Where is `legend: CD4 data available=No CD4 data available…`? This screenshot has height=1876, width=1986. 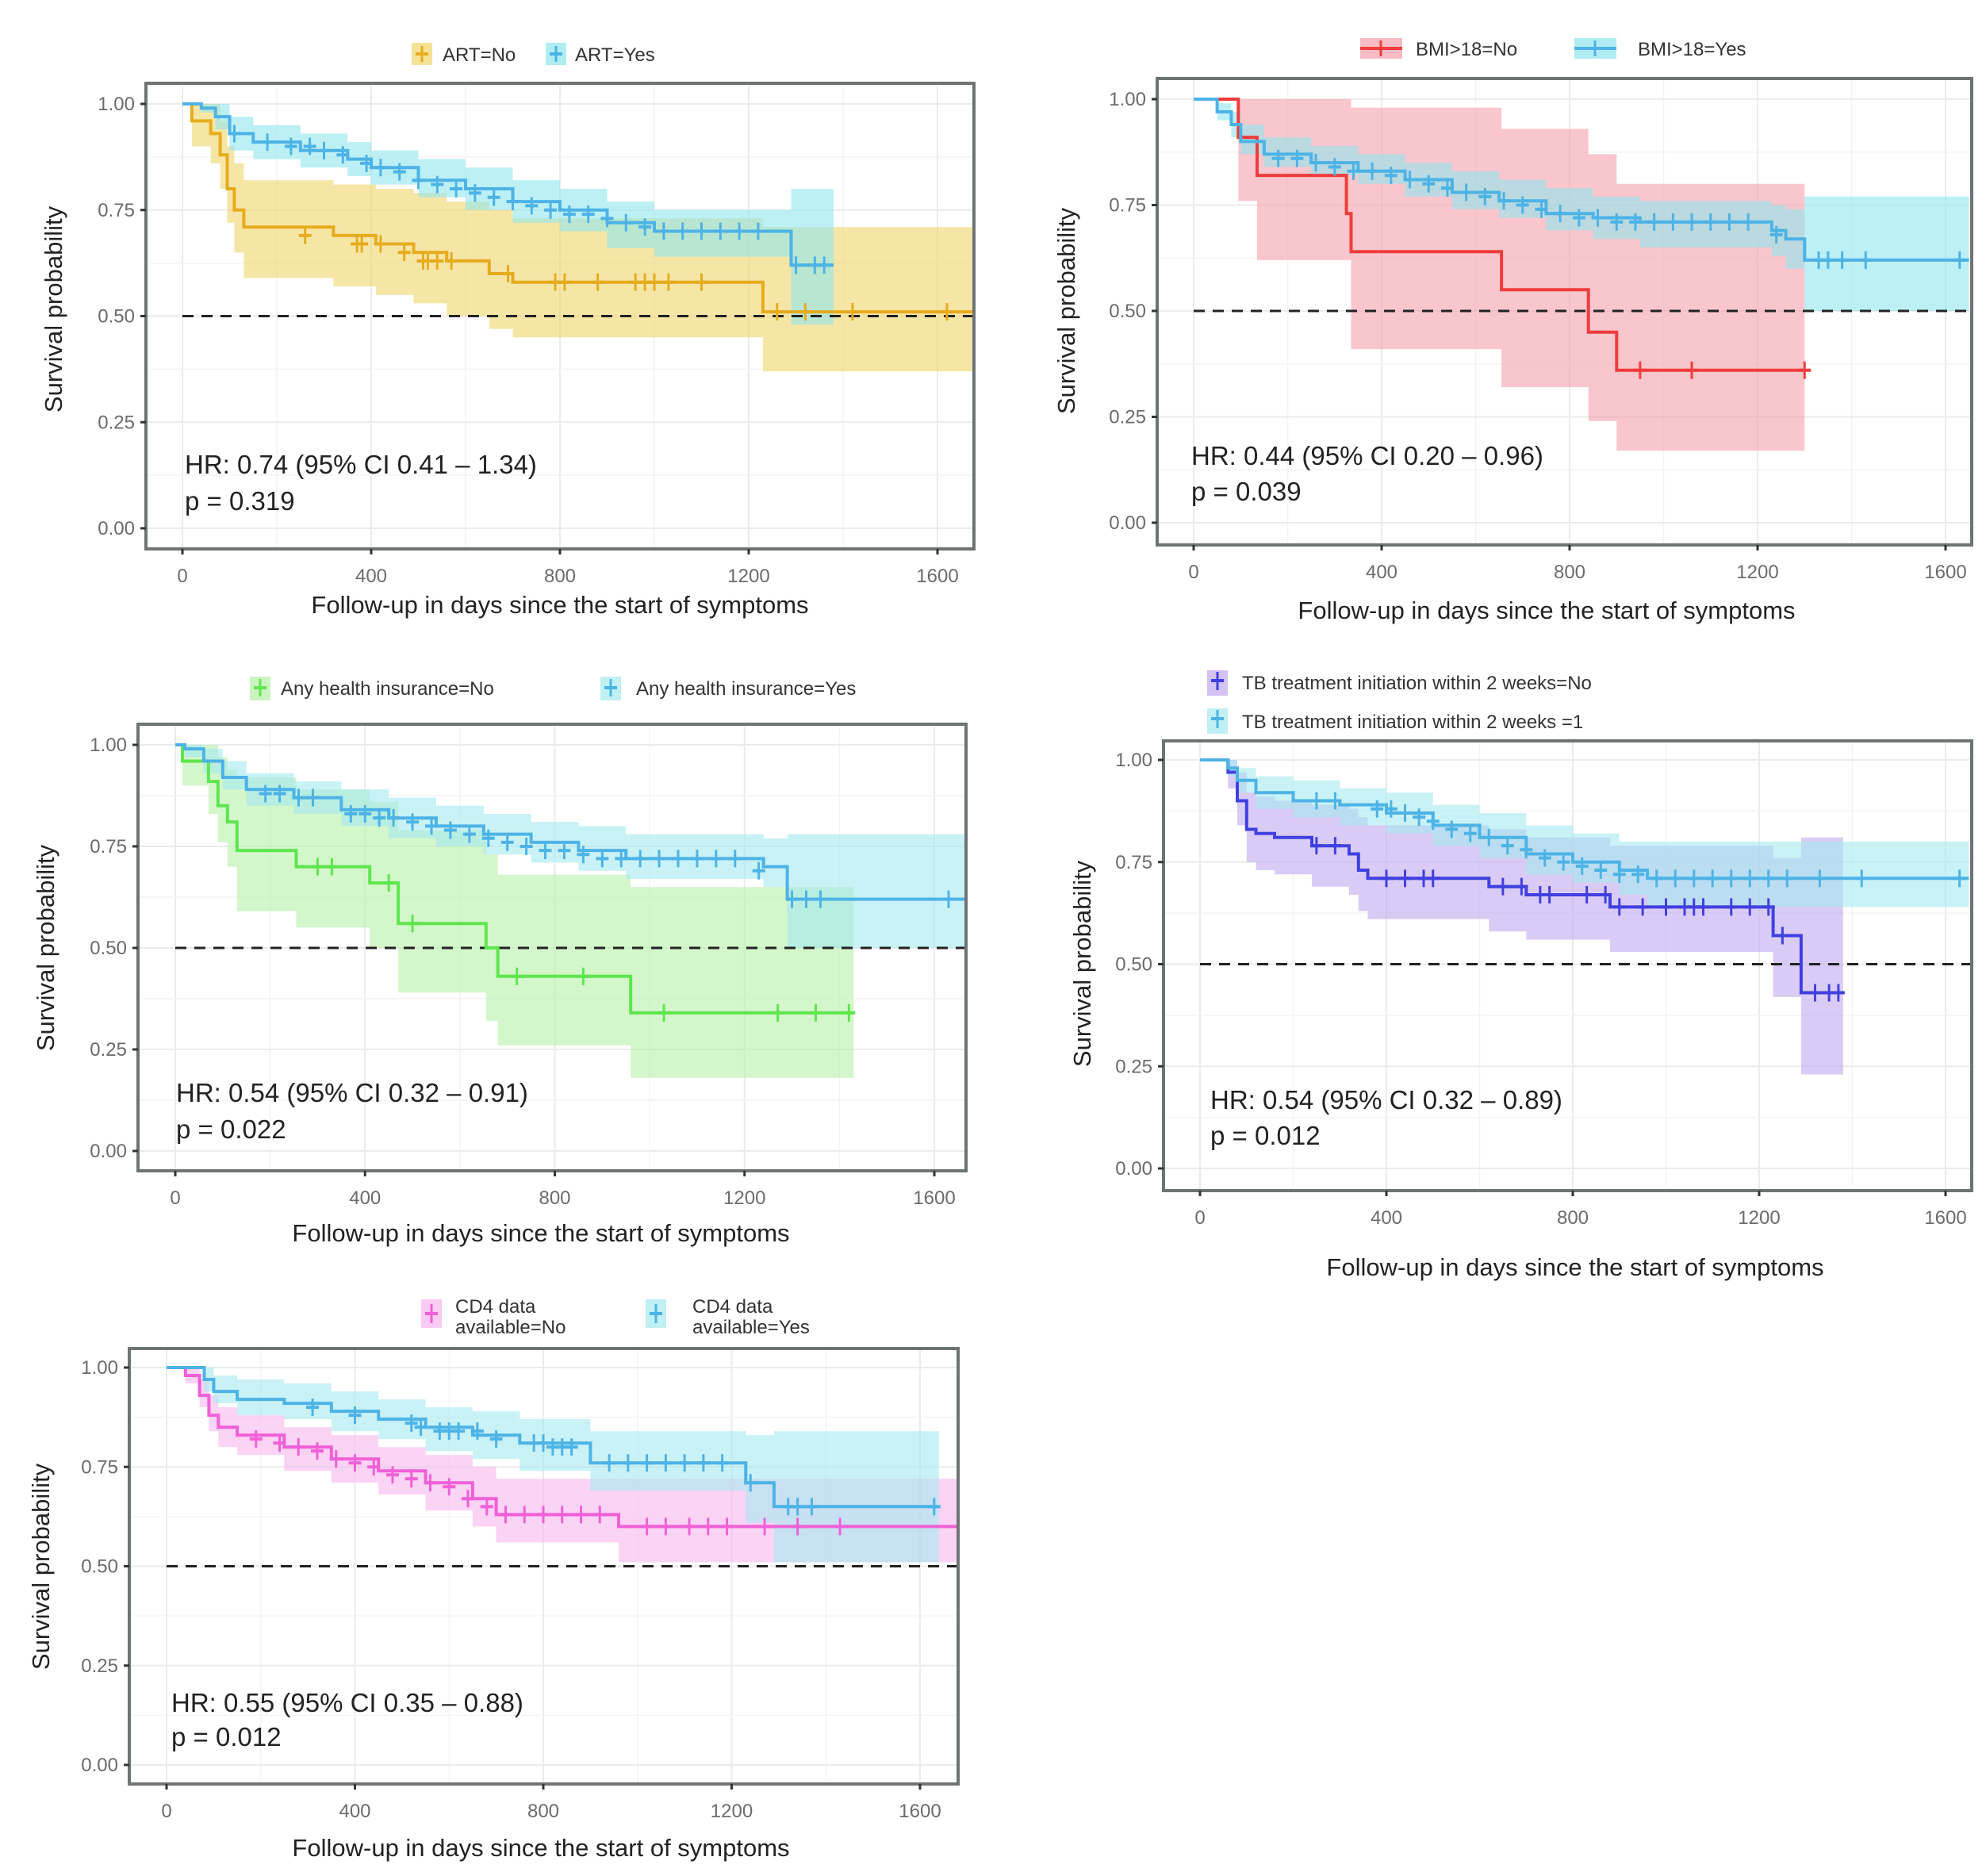
legend: CD4 data available=No CD4 data available… is located at coordinates (615, 1317).